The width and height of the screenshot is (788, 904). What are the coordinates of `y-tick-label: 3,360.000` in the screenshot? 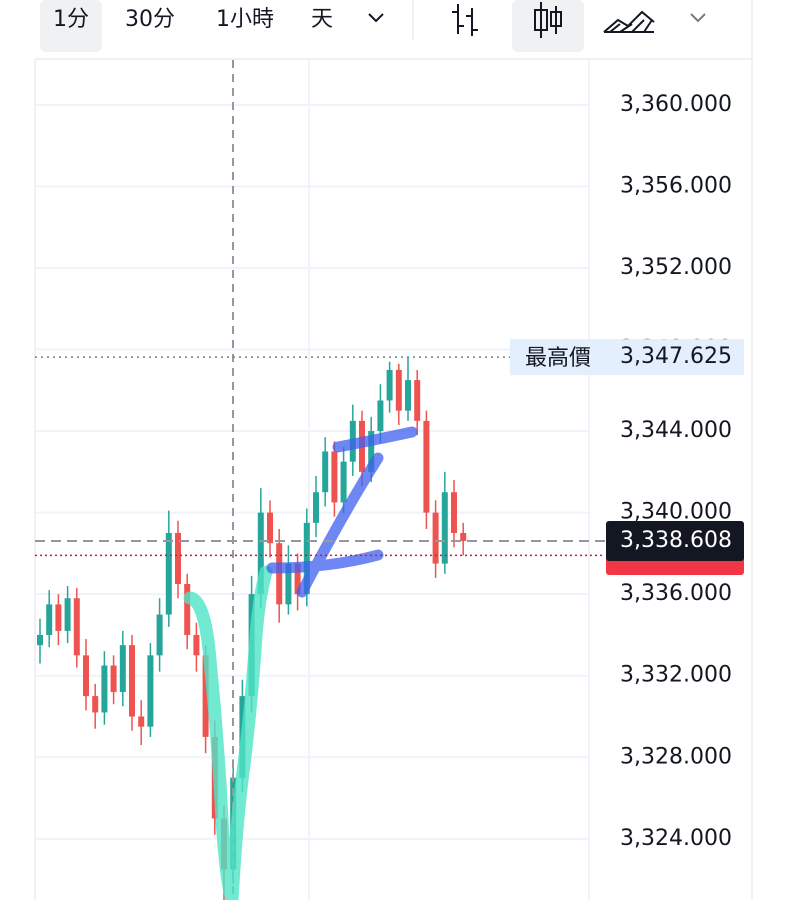 It's located at (676, 104).